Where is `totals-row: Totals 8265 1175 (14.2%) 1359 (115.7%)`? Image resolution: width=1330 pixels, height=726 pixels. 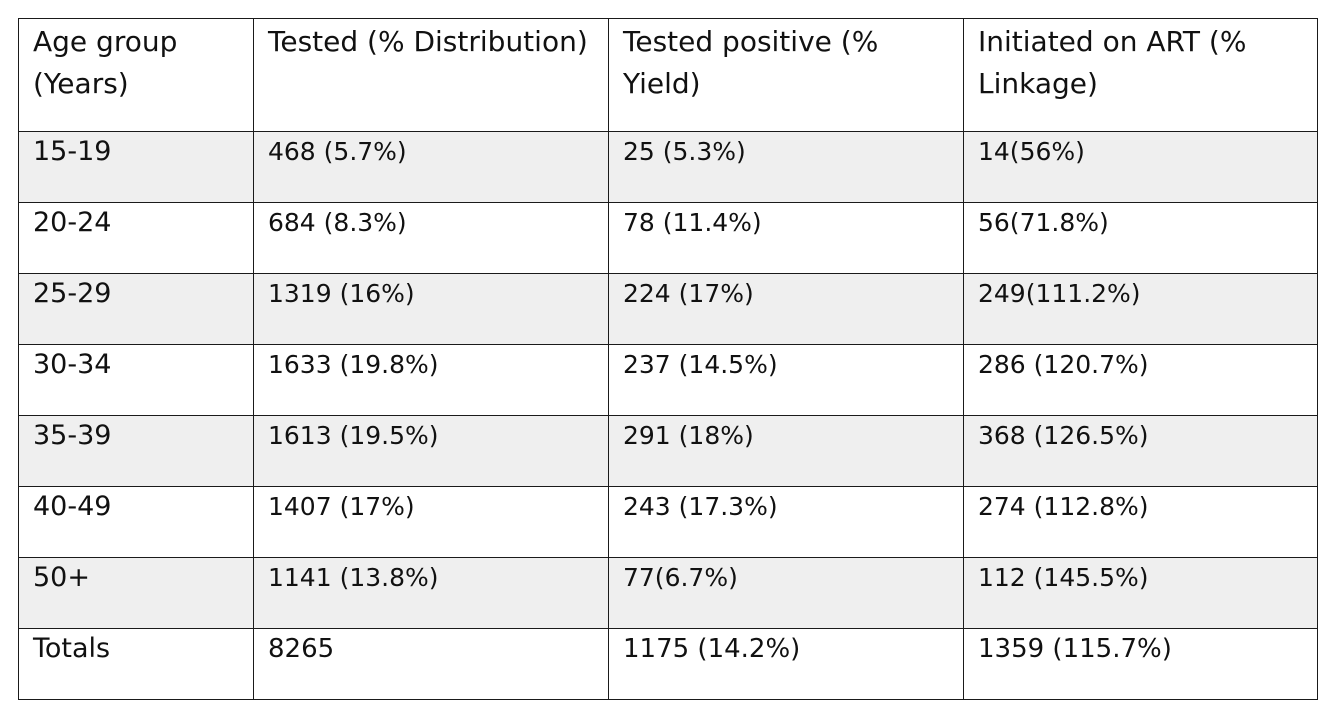 totals-row: Totals 8265 1175 (14.2%) 1359 (115.7%) is located at coordinates (668, 664).